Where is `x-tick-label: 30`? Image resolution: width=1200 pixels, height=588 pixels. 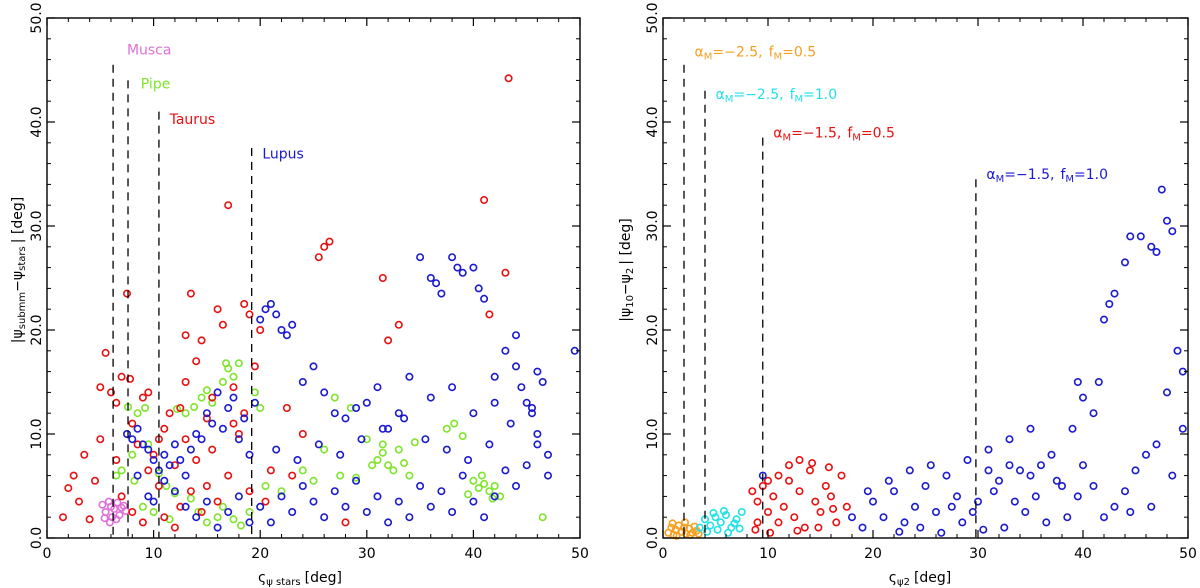 x-tick-label: 30 is located at coordinates (978, 554).